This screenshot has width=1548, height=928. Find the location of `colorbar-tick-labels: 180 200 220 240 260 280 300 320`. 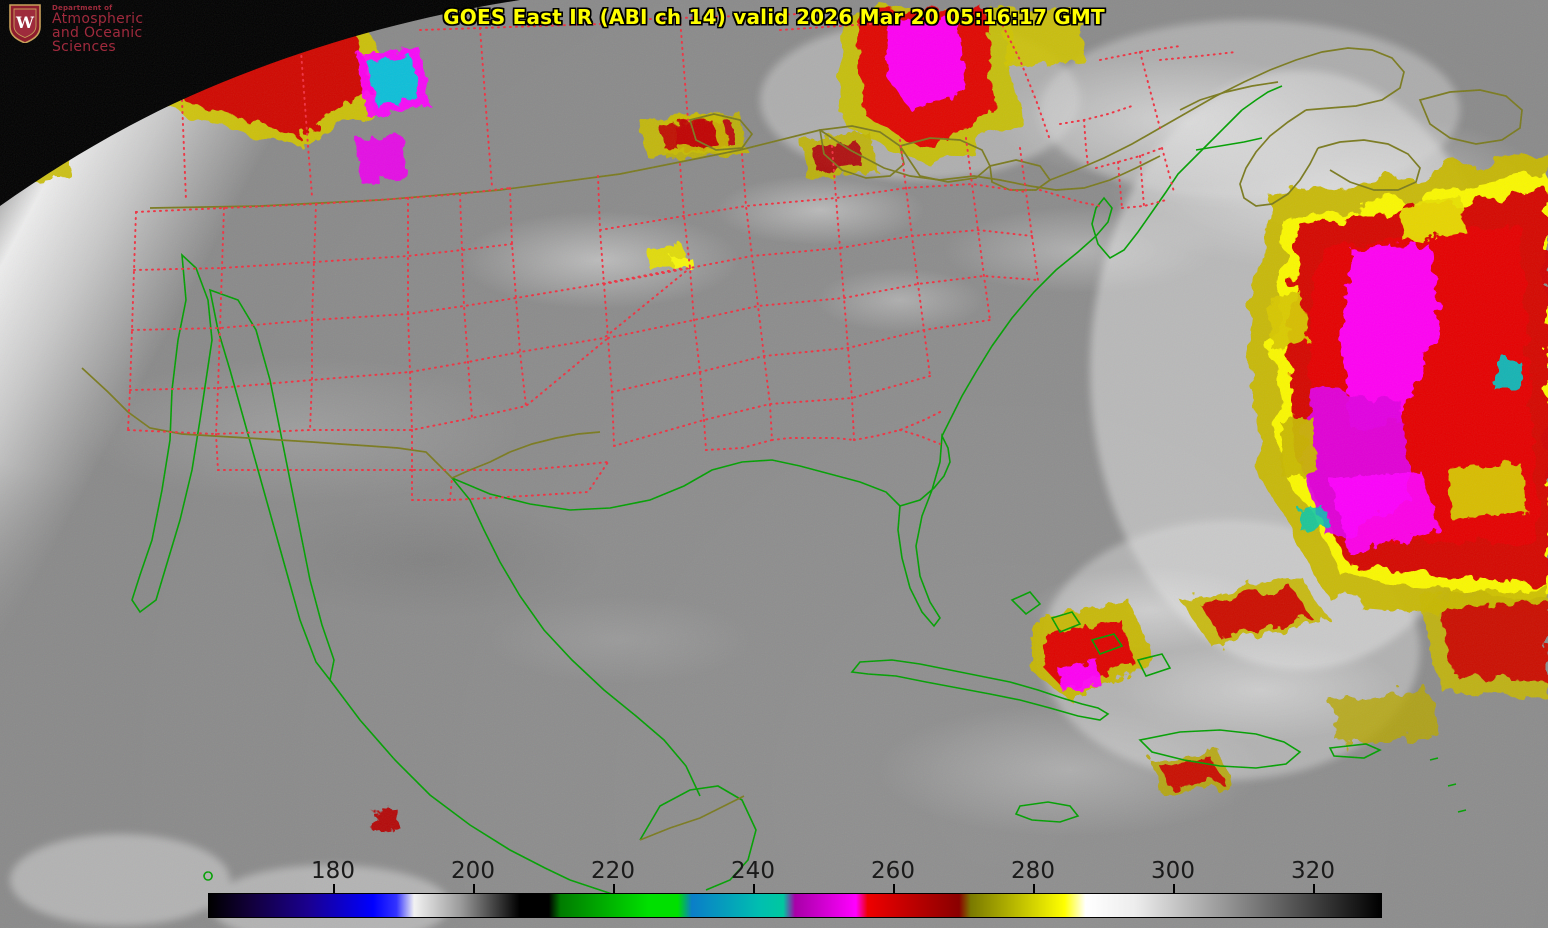

colorbar-tick-labels: 180 200 220 240 260 280 300 320 is located at coordinates (774, 872).